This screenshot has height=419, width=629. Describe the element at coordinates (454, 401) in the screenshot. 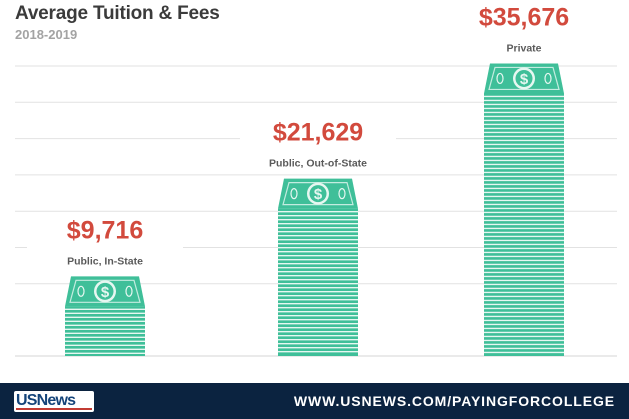

I see `footer-url-link: WWW.USNEWS.COM/PAYINGFORCOLLEGE` at that location.